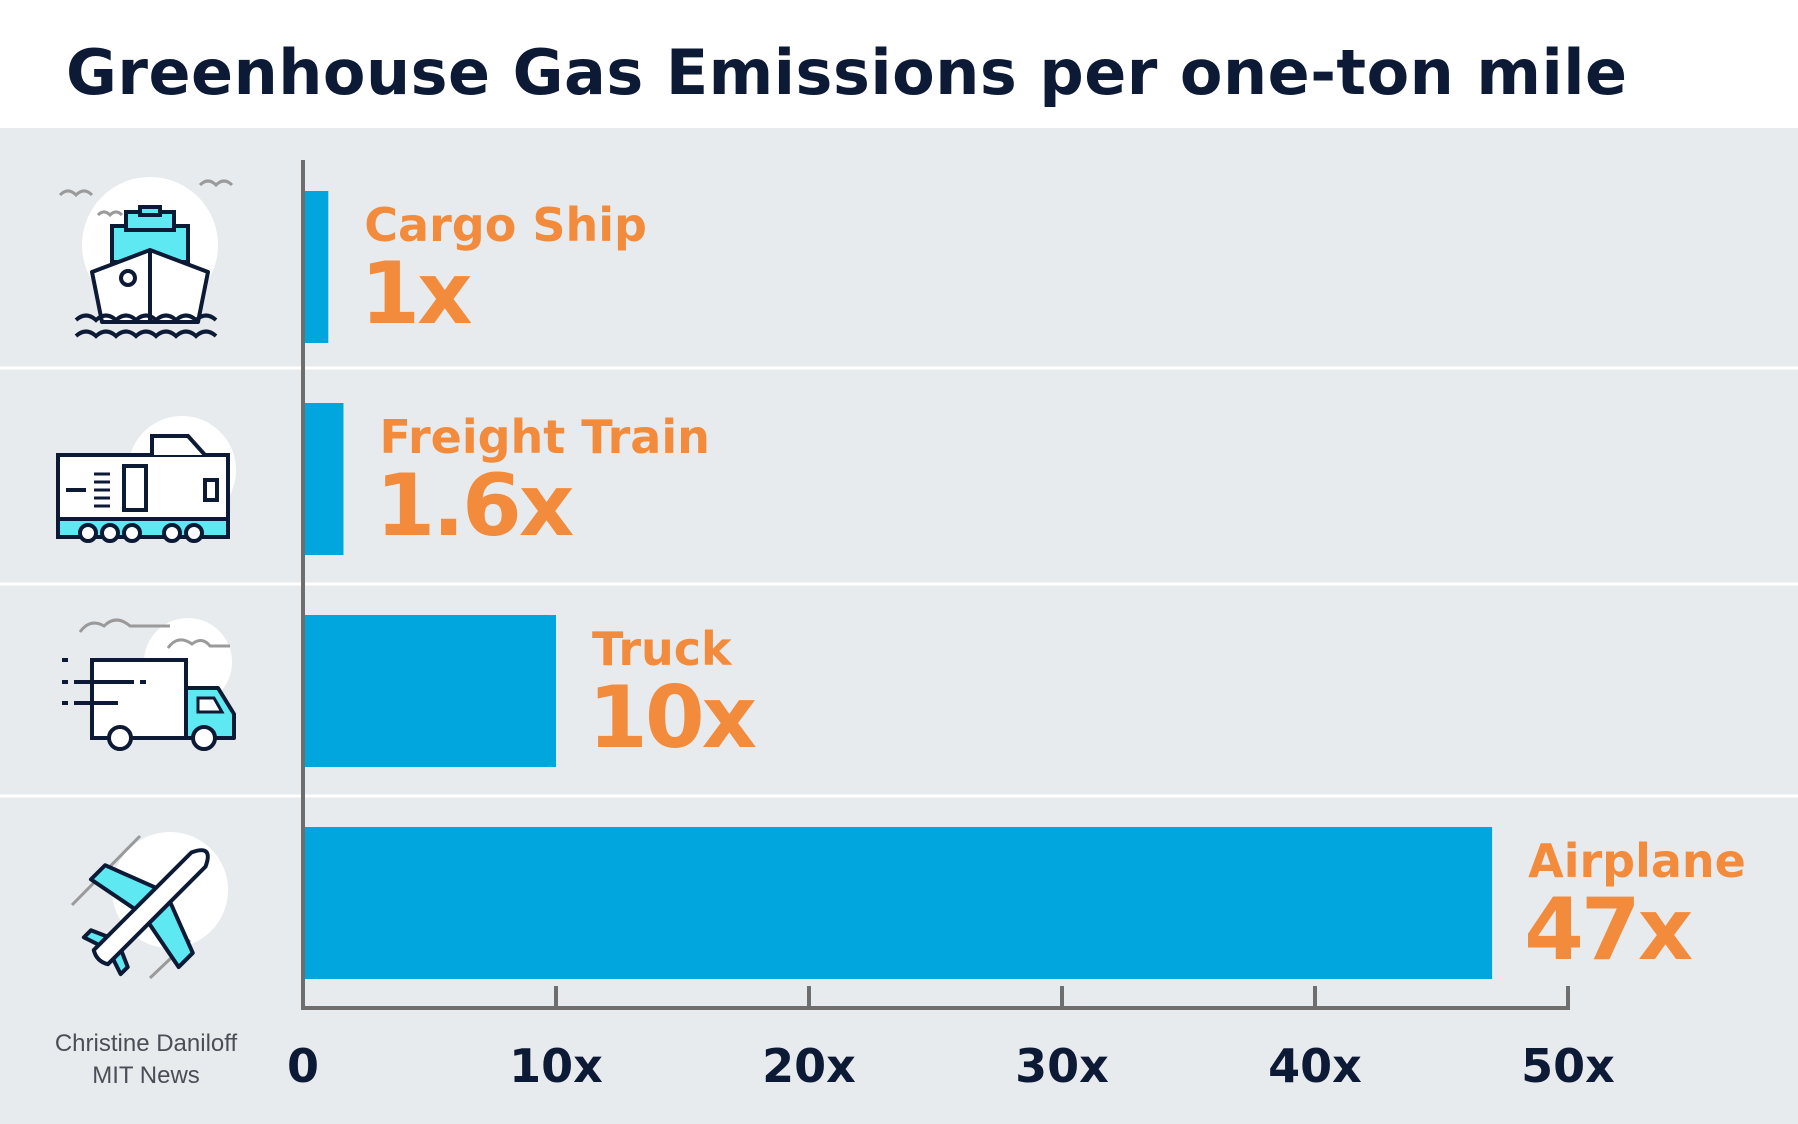  Describe the element at coordinates (416, 294) in the screenshot. I see `value-label: 1x` at that location.